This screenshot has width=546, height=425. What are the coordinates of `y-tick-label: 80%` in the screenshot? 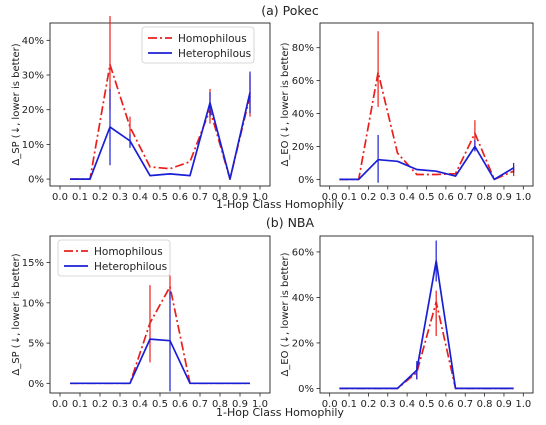 It's located at (303, 48).